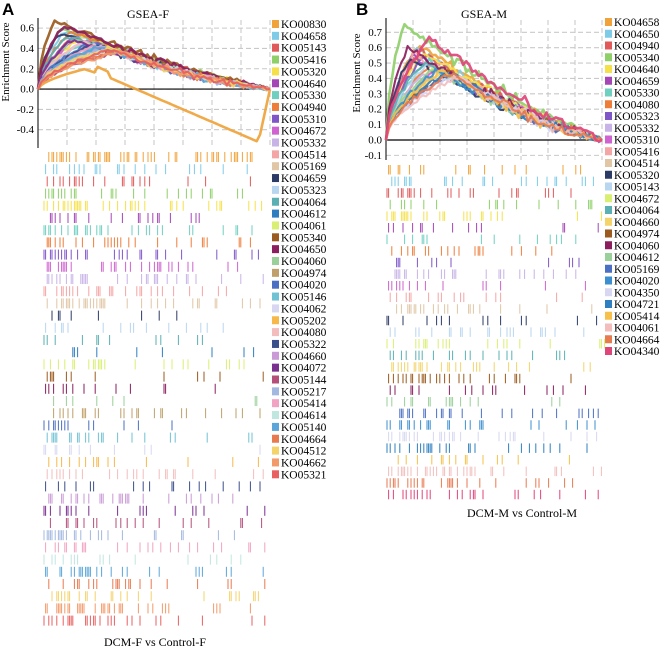 Image resolution: width=669 pixels, height=651 pixels. Describe the element at coordinates (637, 94) in the screenshot. I see `legend-label: KO05330` at that location.